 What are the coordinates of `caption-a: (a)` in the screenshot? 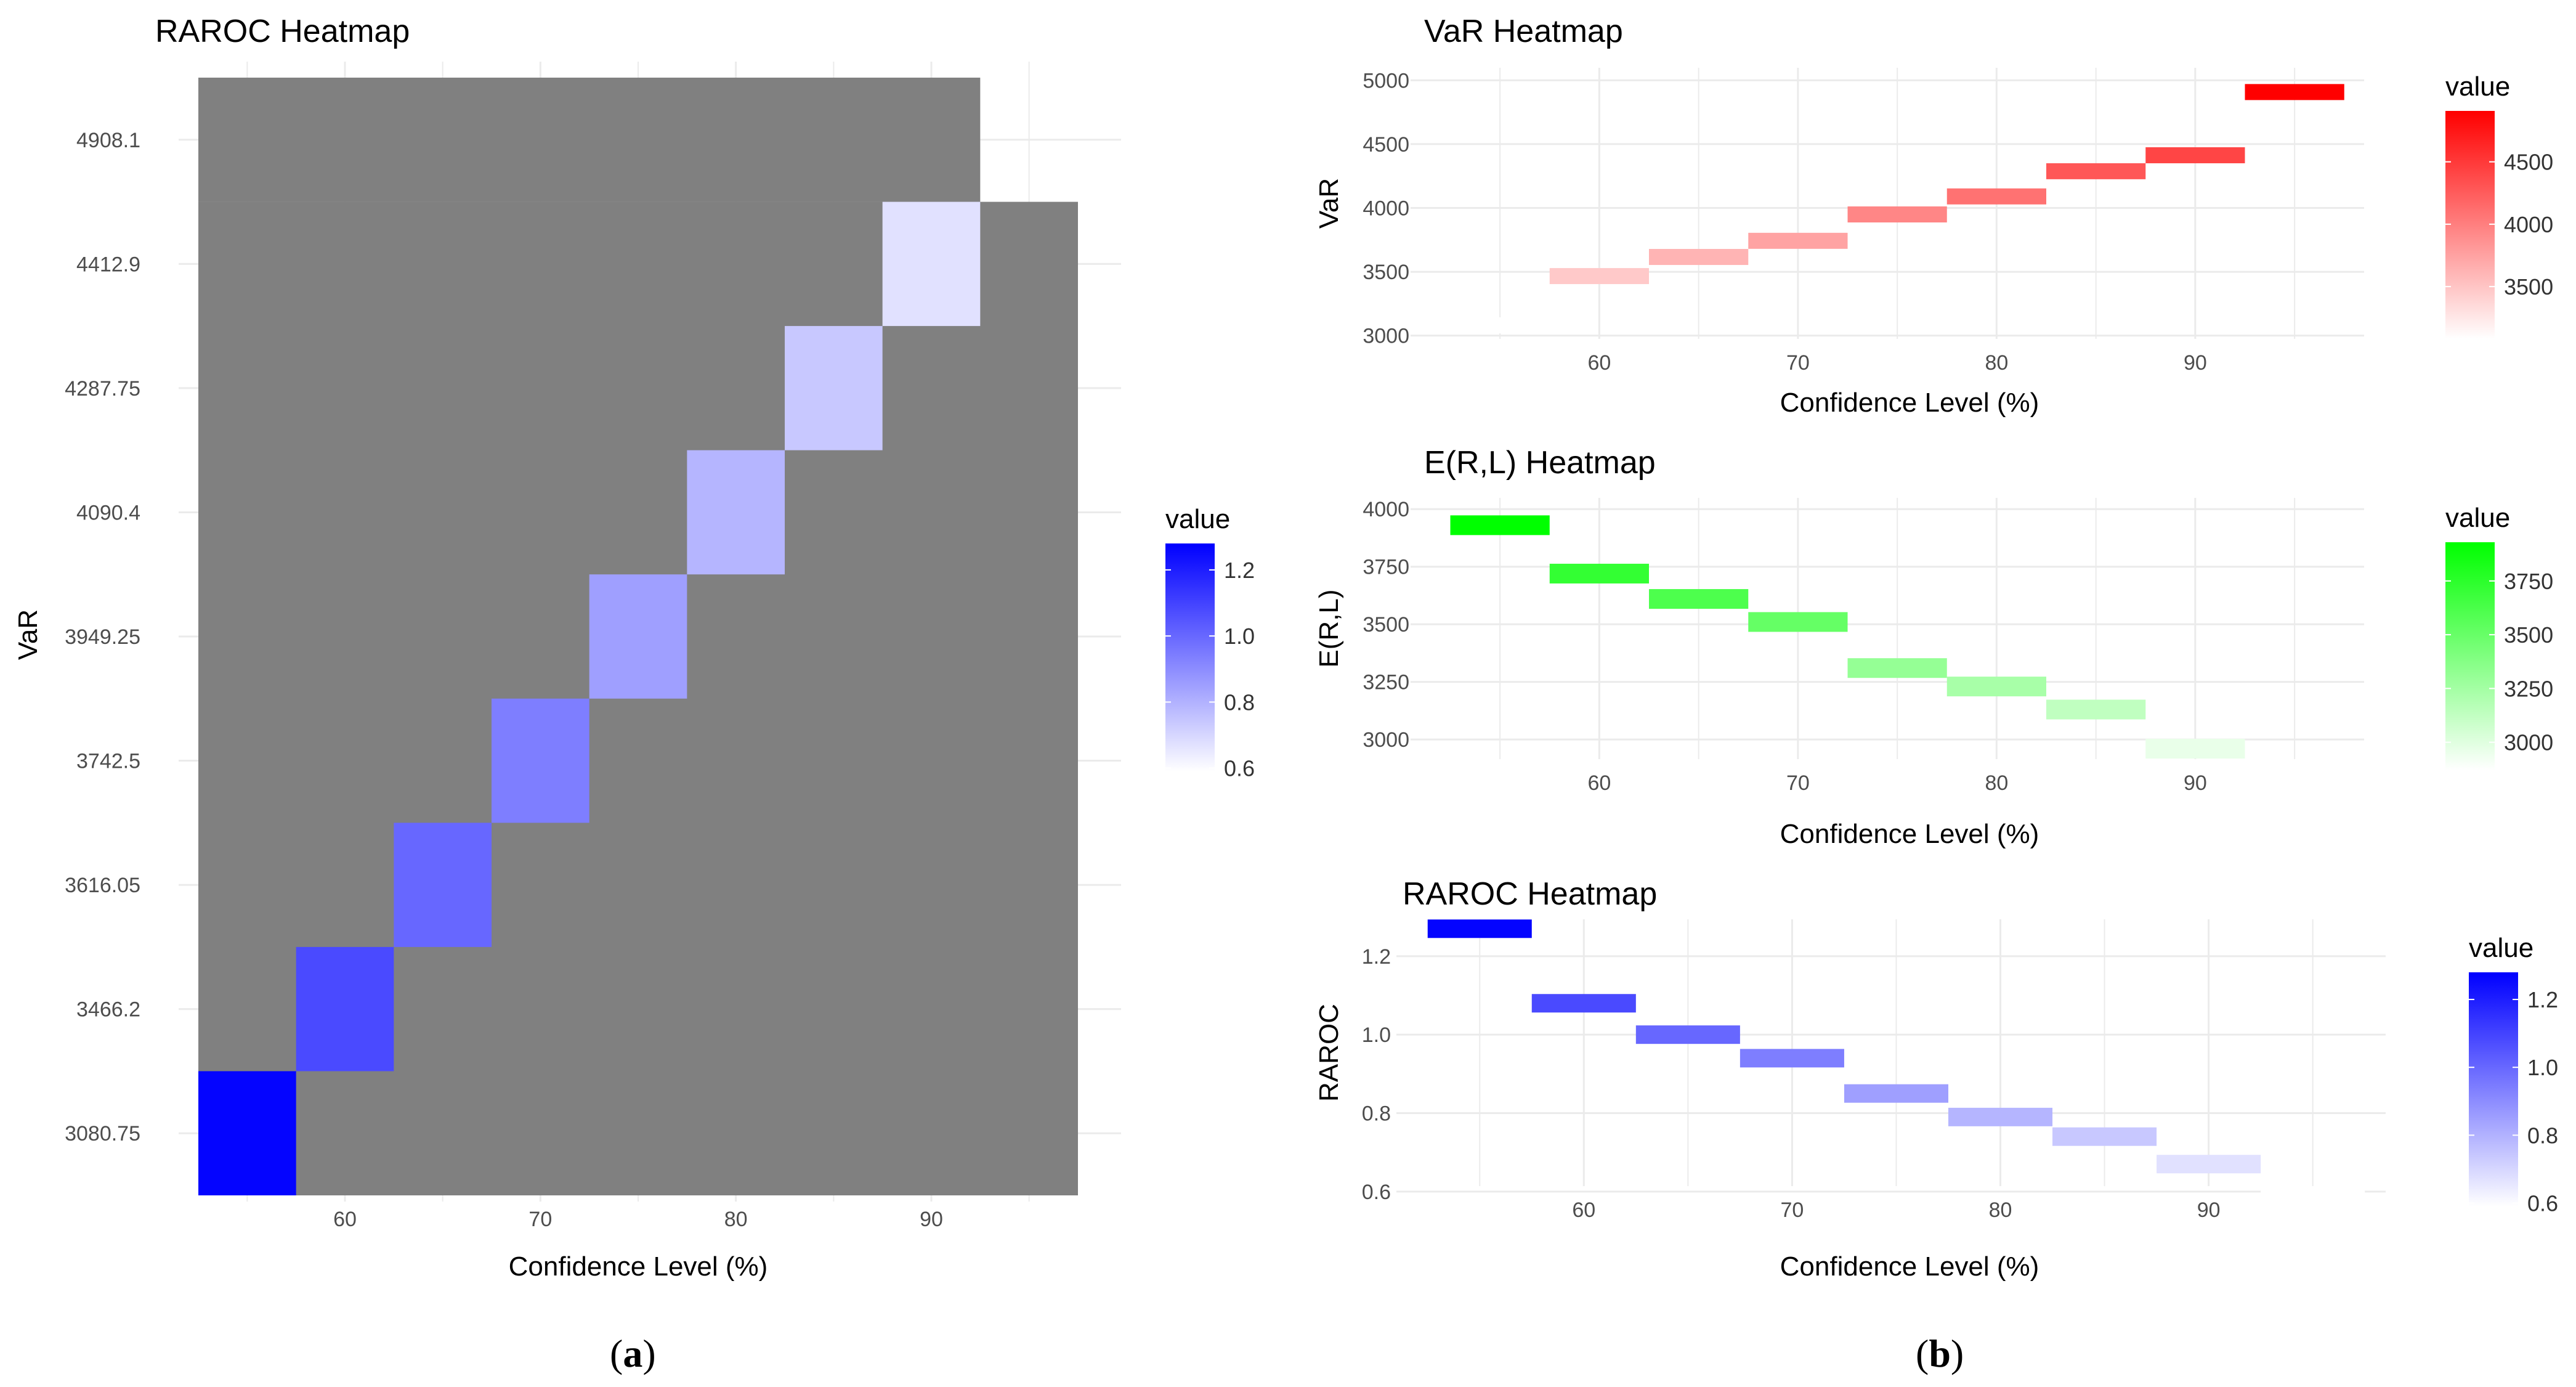 It's located at (633, 1353).